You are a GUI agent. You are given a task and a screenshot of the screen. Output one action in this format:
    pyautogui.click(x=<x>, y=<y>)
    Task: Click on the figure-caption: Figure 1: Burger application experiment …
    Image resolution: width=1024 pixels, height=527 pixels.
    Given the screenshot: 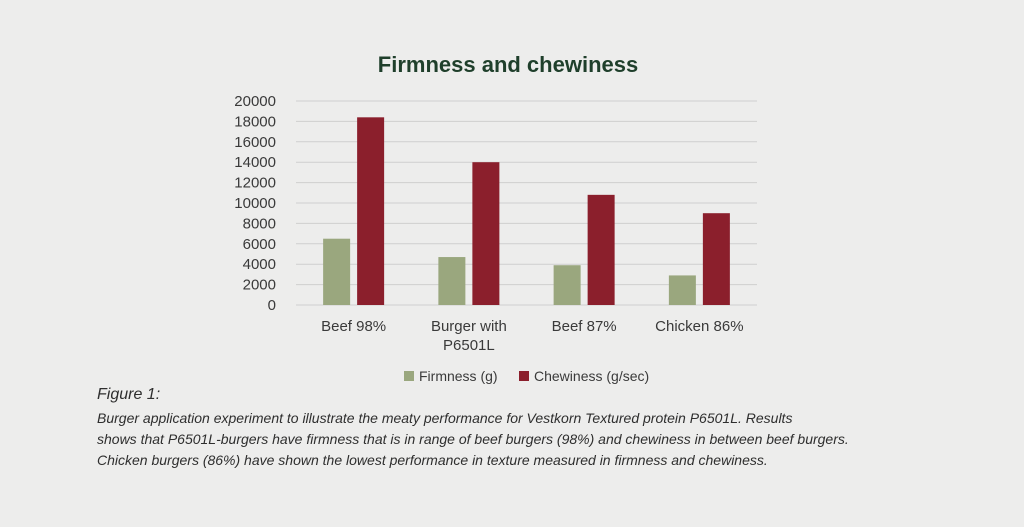 What is the action you would take?
    pyautogui.click(x=547, y=427)
    